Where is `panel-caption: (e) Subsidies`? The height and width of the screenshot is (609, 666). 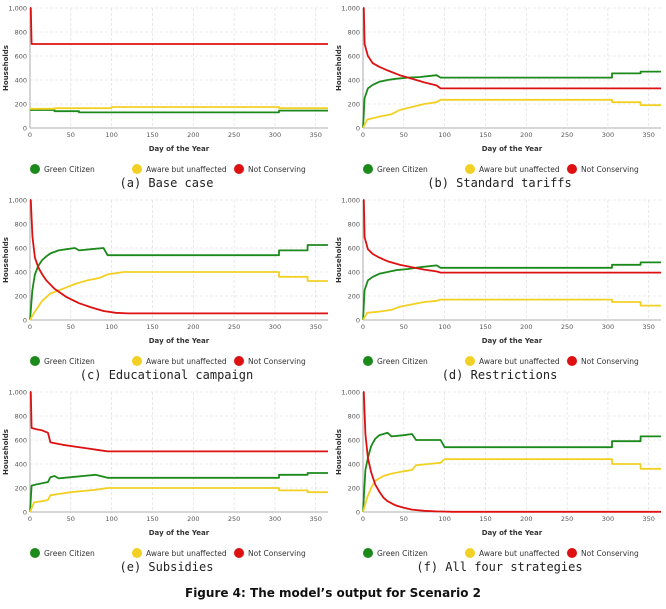 panel-caption: (e) Subsidies is located at coordinates (166, 567).